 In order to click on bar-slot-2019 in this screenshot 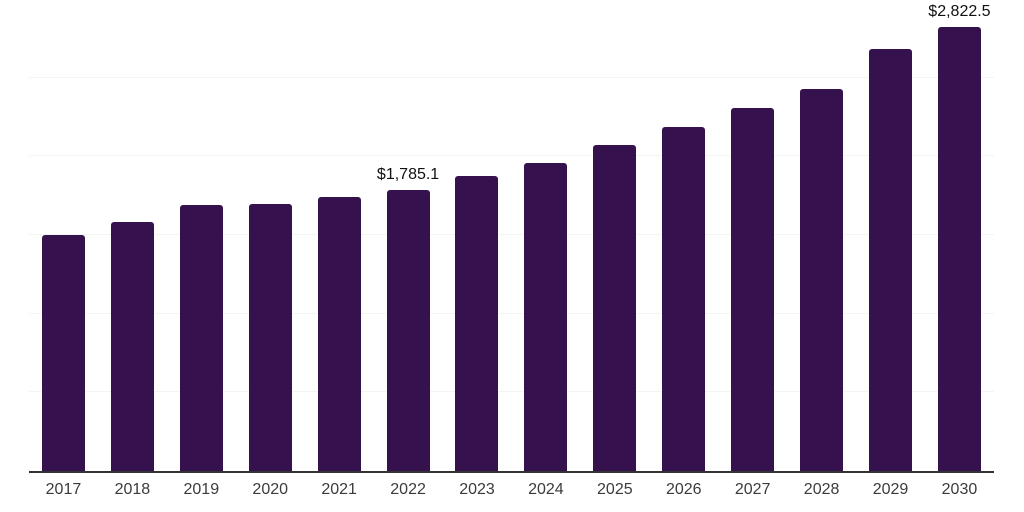, I will do `click(201, 235)`.